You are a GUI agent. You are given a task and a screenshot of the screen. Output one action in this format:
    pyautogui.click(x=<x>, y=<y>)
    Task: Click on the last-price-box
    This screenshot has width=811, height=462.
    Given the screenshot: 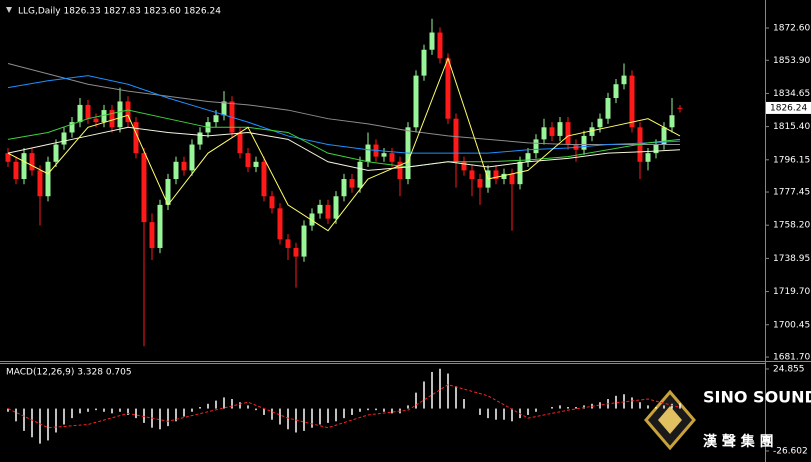 What is the action you would take?
    pyautogui.click(x=788, y=107)
    